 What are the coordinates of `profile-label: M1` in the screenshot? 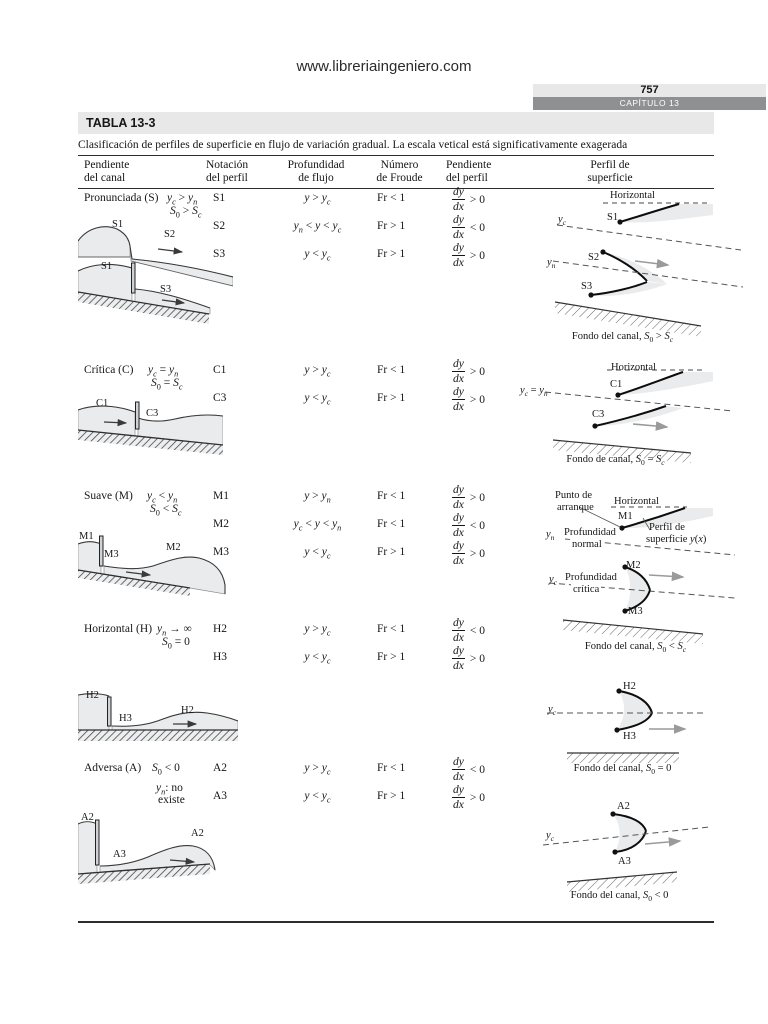 It's located at (625, 516).